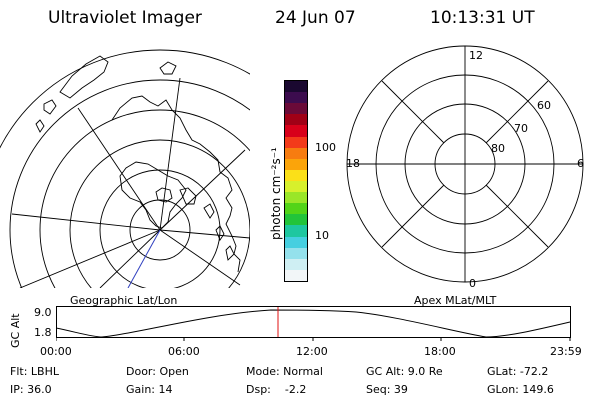  I want to click on alt-xticks, so click(313, 339).